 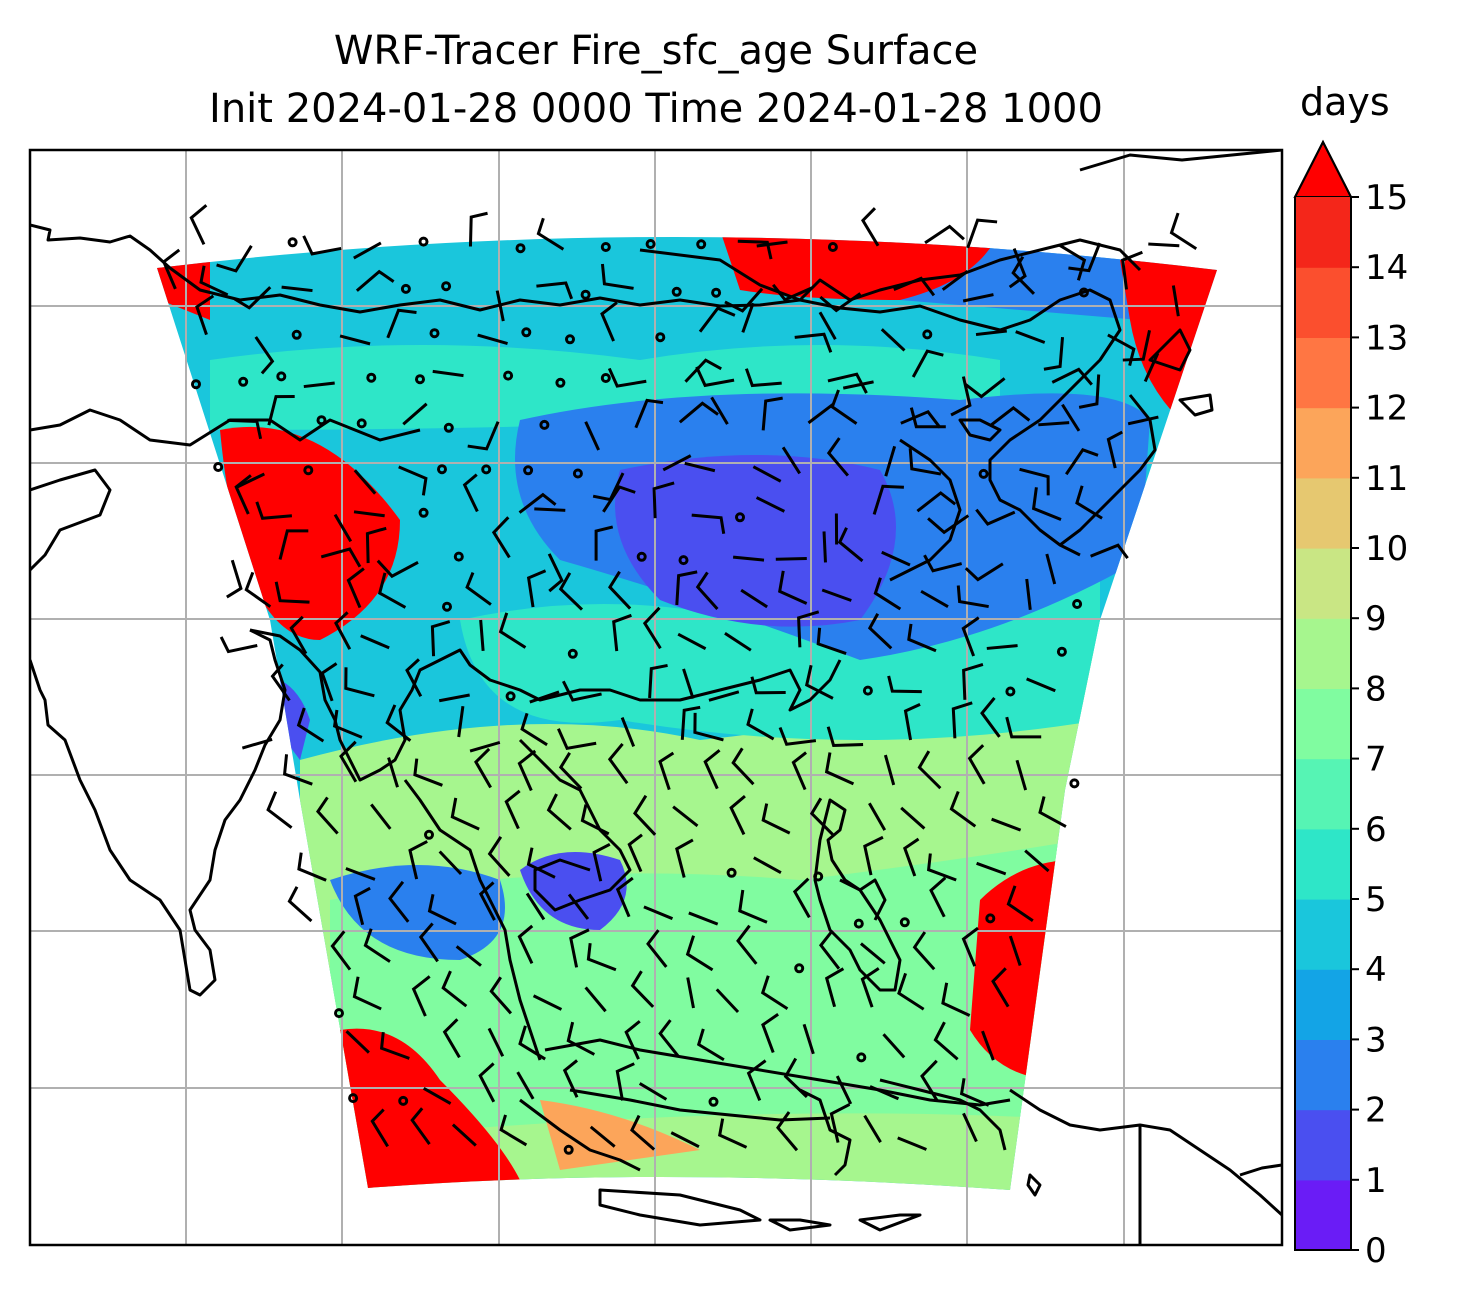 I want to click on colorbar-tick-label: 2, so click(x=1376, y=1111).